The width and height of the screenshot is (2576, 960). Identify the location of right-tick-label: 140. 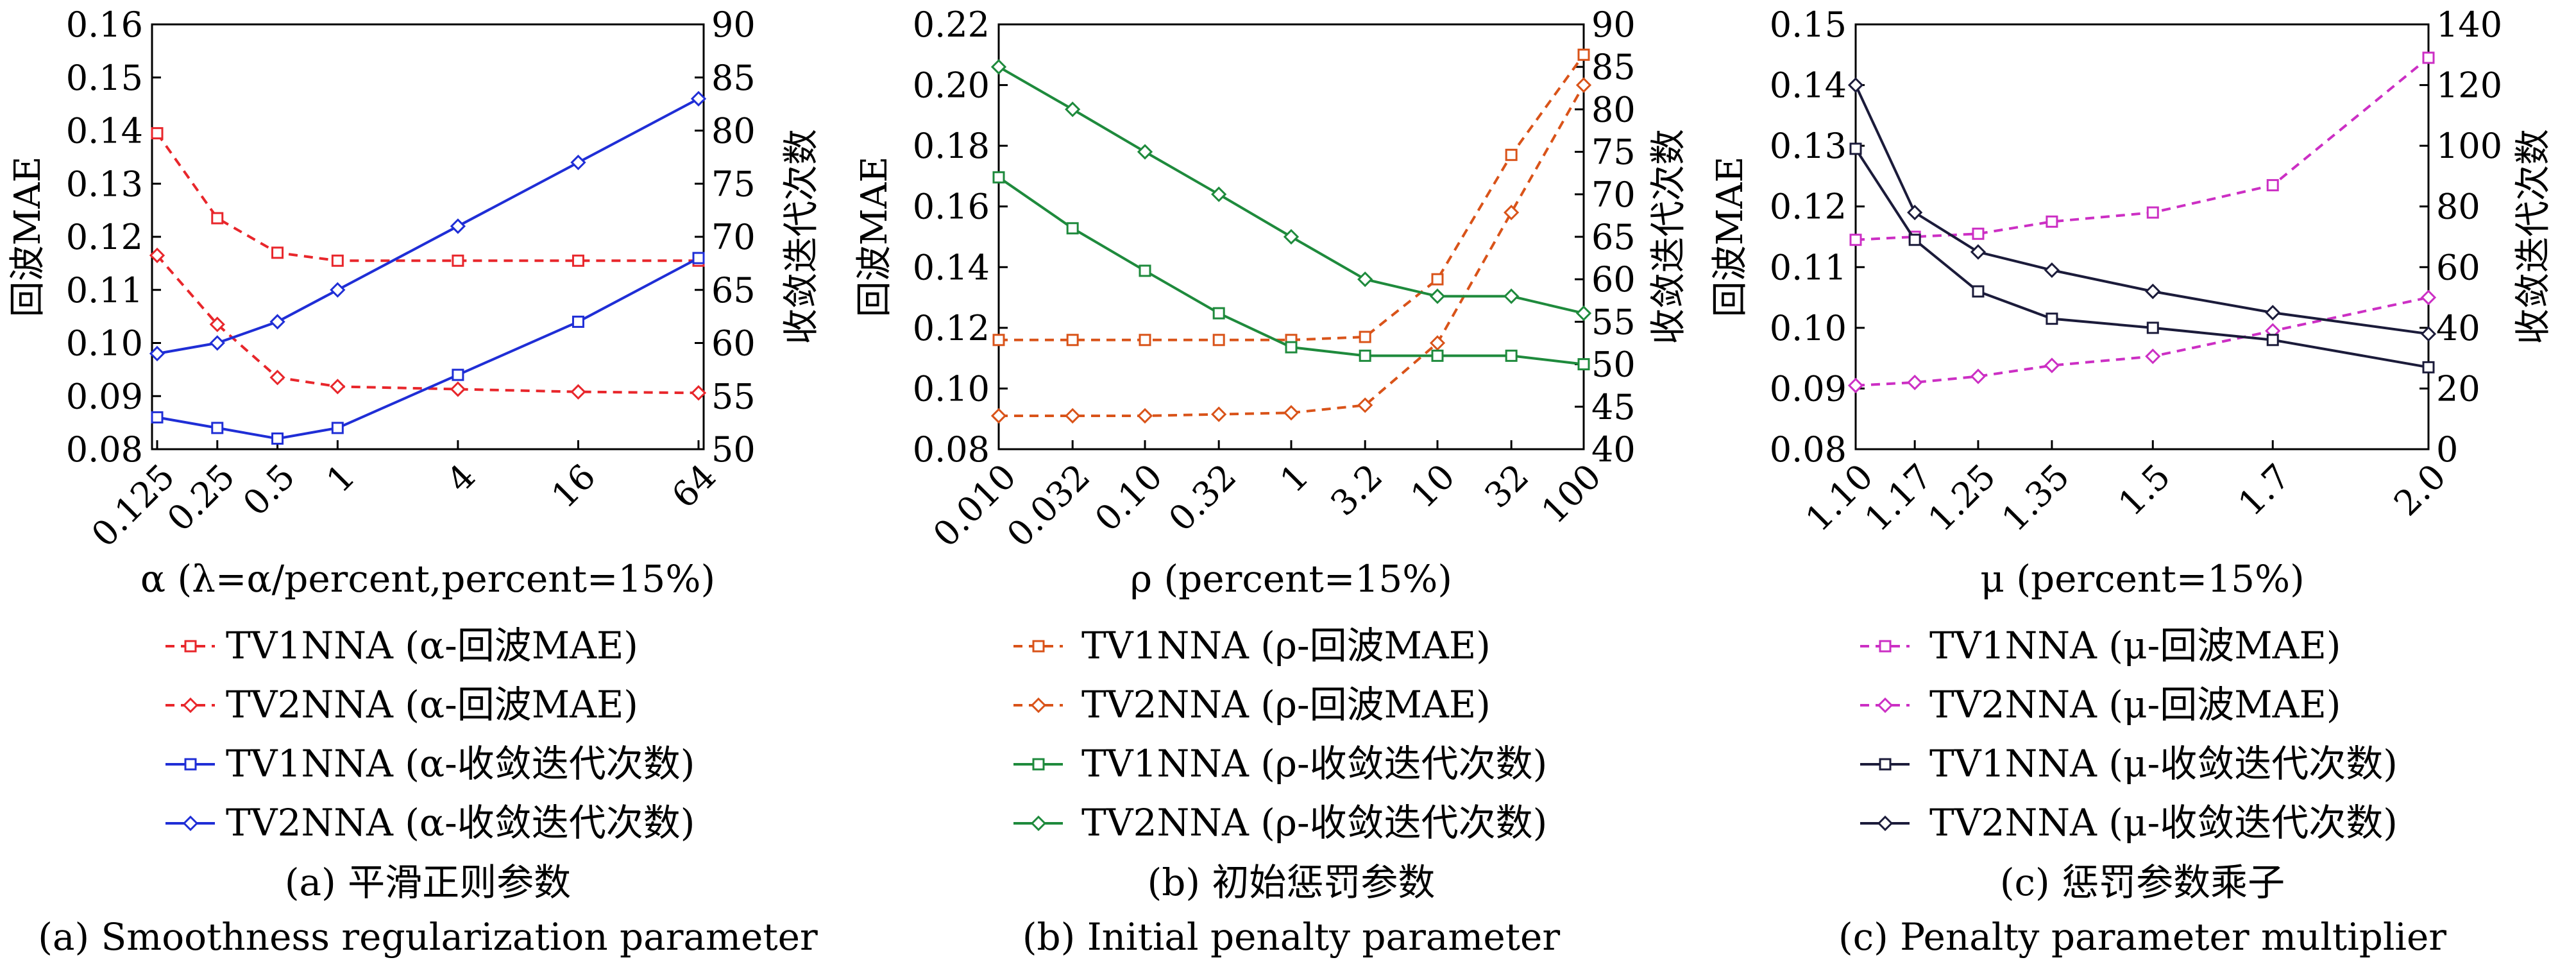
(2469, 24).